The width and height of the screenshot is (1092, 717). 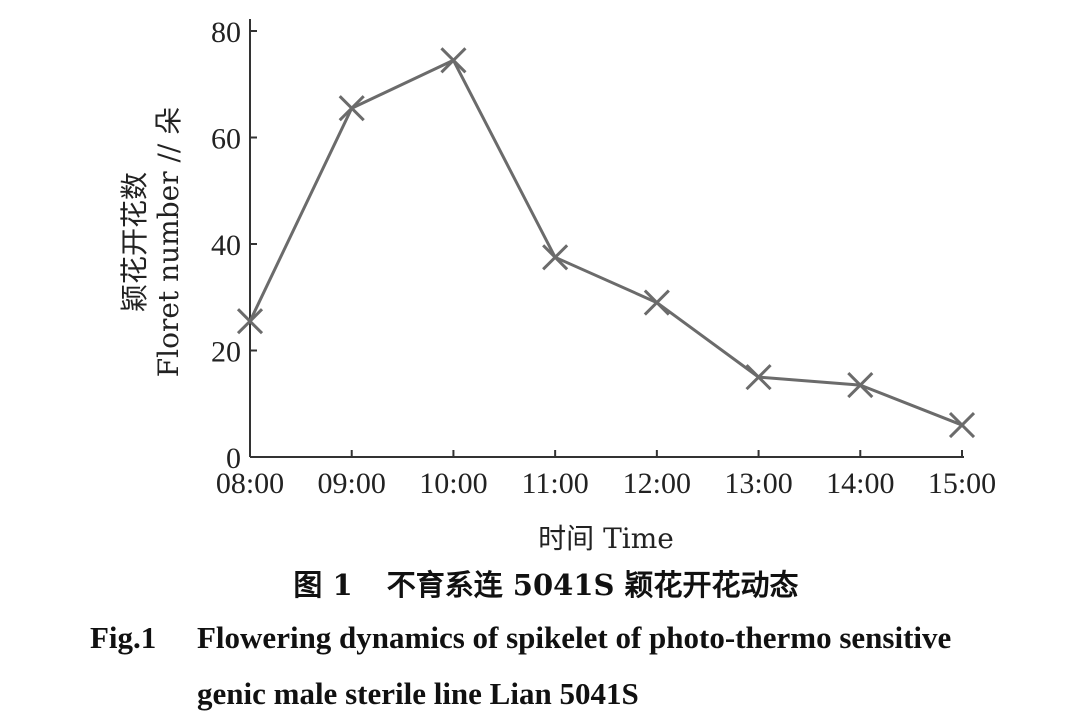 I want to click on figure-title-chinese: 不育系连 5041S 颖花开花动态, so click(x=592, y=585).